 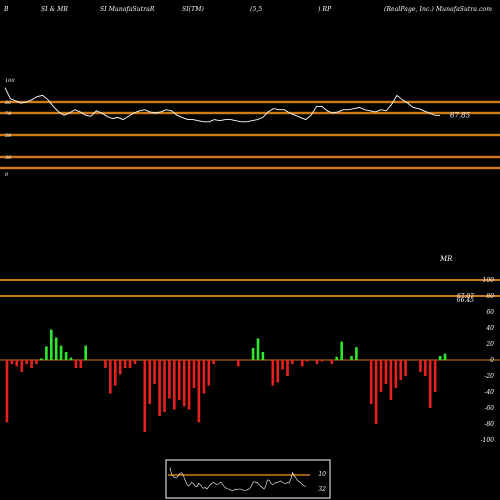 What do you see at coordinates (489, 424) in the screenshot?
I see `mr-tick-label: -80` at bounding box center [489, 424].